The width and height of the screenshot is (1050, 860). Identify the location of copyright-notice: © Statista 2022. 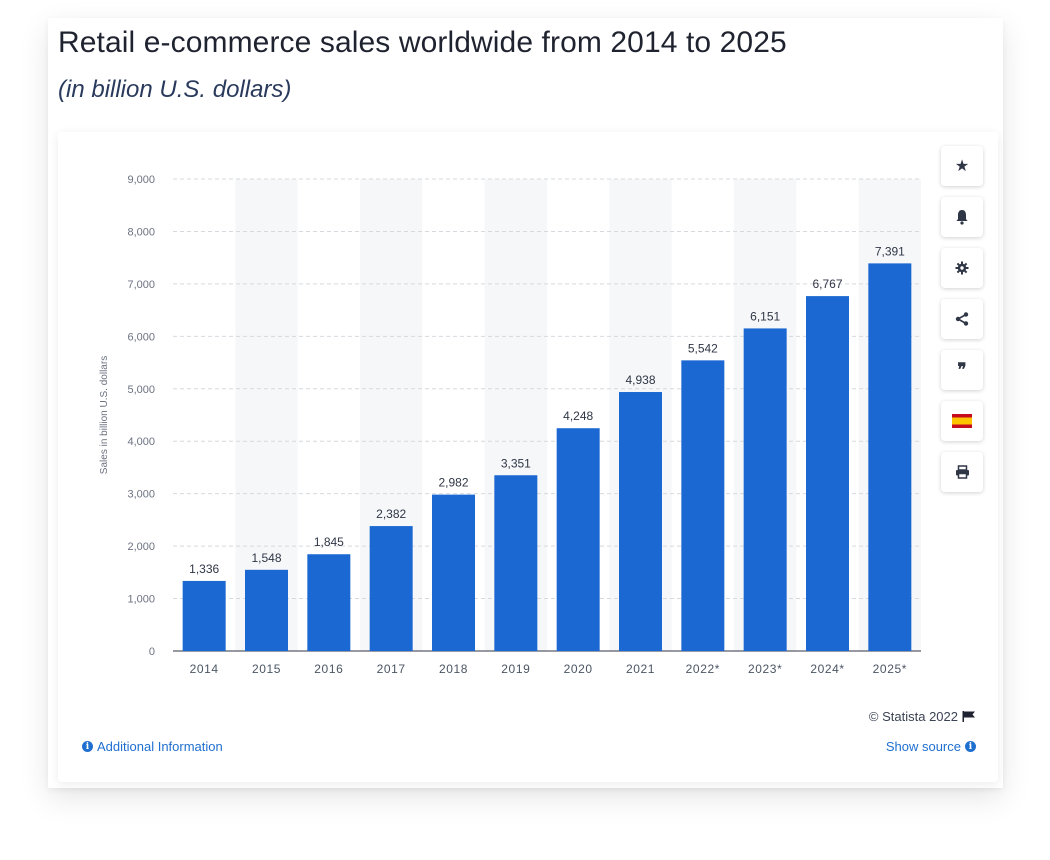
(922, 716).